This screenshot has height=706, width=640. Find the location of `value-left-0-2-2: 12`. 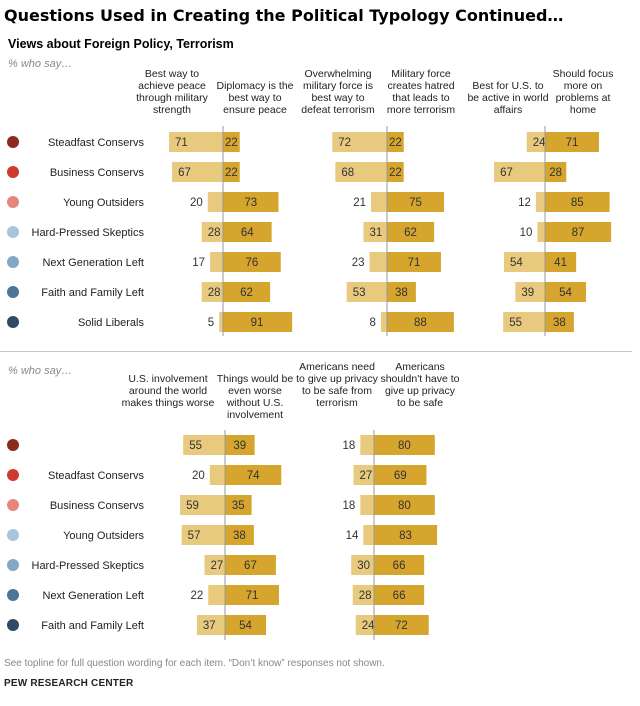

value-left-0-2-2: 12 is located at coordinates (524, 203).